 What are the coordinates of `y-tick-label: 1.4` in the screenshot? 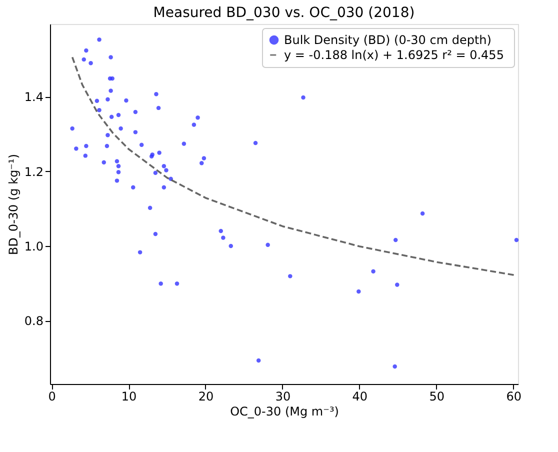 It's located at (34, 97).